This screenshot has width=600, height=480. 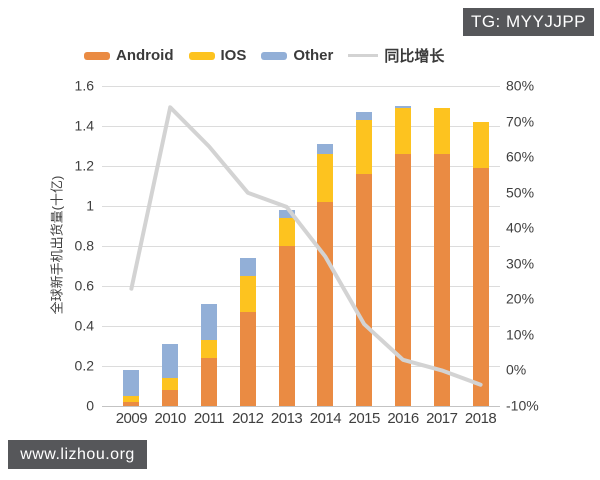 I want to click on x-axis-tick-label: 2011, so click(x=209, y=418).